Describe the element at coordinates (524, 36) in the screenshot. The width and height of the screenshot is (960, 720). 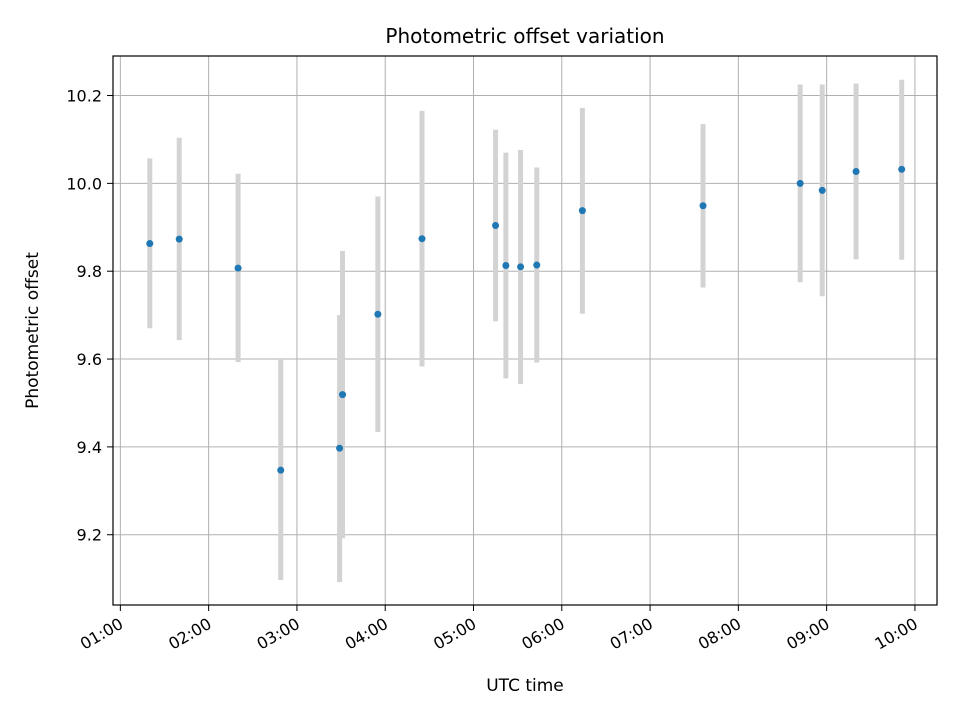
I see `chart-title: Photometric offset variation` at that location.